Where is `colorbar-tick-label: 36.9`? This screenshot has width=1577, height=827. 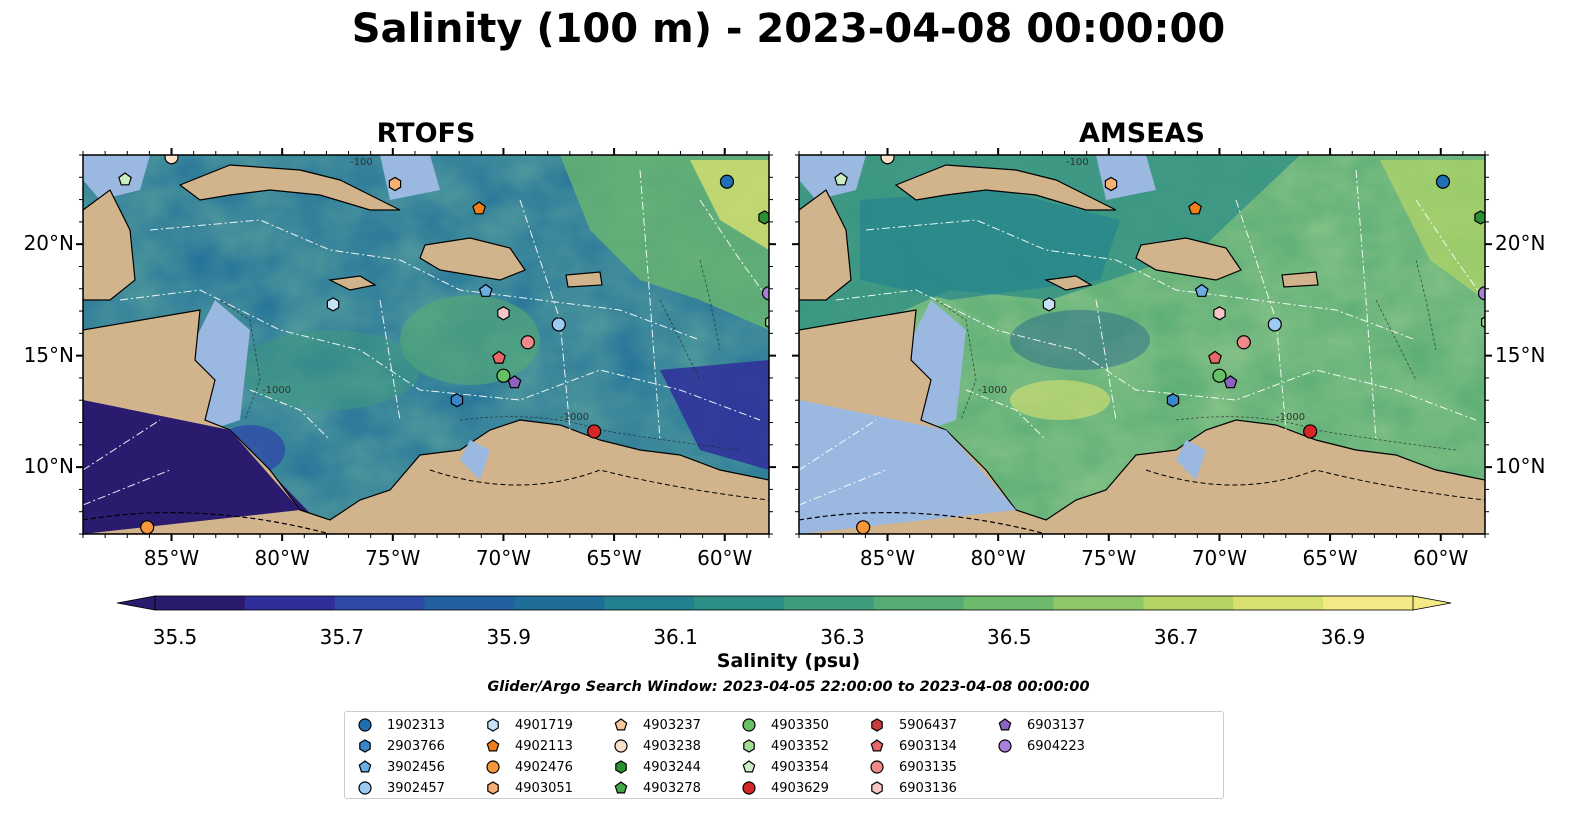
colorbar-tick-label: 36.9 is located at coordinates (1343, 637).